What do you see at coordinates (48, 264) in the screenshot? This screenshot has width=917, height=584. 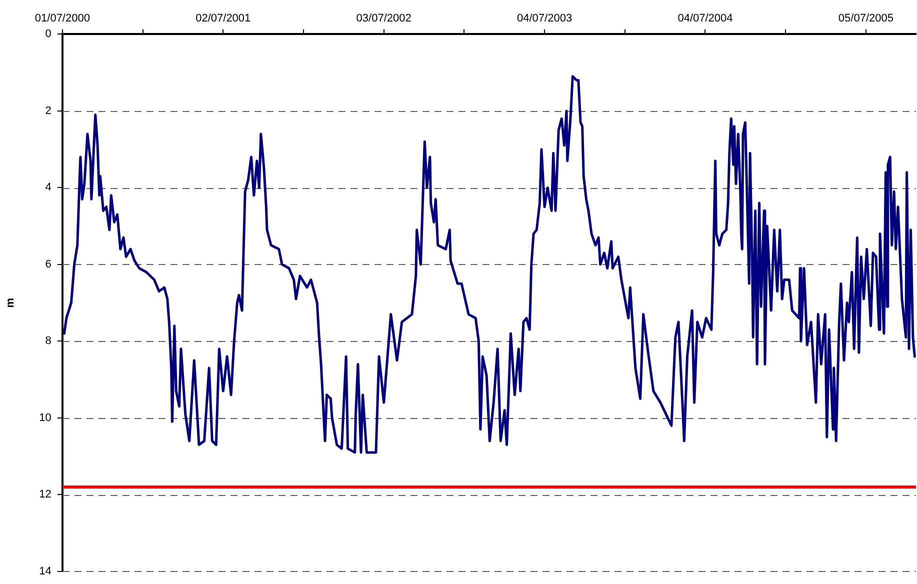 I see `y-tick-label: 6` at bounding box center [48, 264].